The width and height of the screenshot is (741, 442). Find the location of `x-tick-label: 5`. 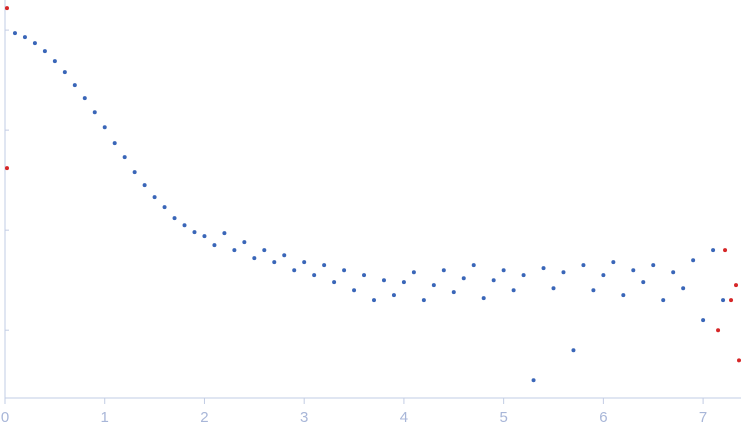

x-tick-label: 5 is located at coordinates (503, 417).